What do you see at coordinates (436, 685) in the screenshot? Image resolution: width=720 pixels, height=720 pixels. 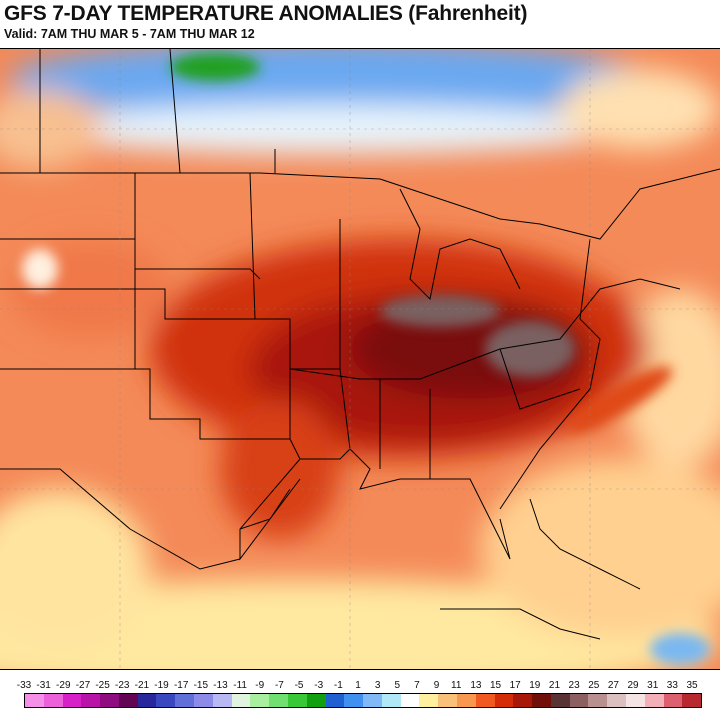 I see `colorbar-tick-label: 9` at bounding box center [436, 685].